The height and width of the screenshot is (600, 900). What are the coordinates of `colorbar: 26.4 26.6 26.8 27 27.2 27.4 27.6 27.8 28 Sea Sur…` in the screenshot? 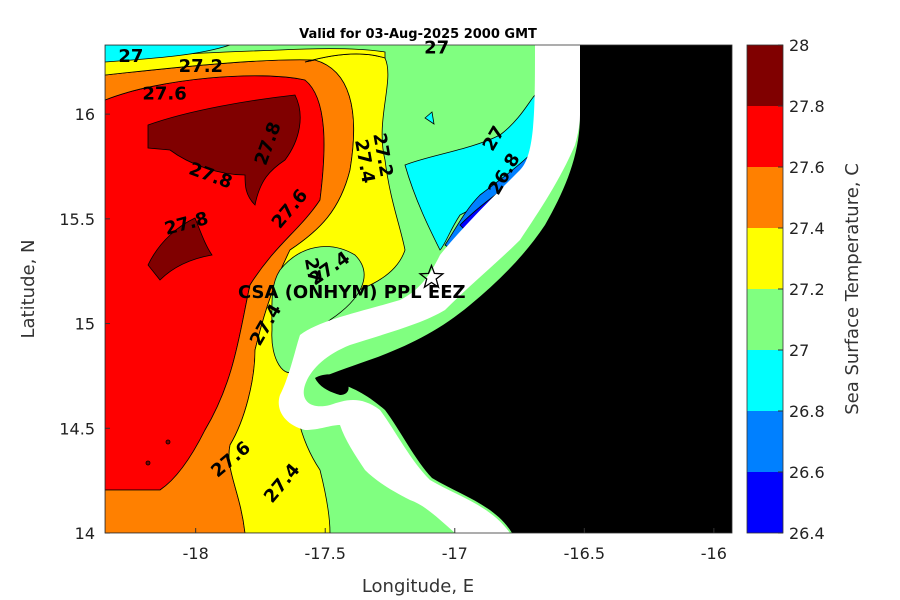 It's located at (804, 289).